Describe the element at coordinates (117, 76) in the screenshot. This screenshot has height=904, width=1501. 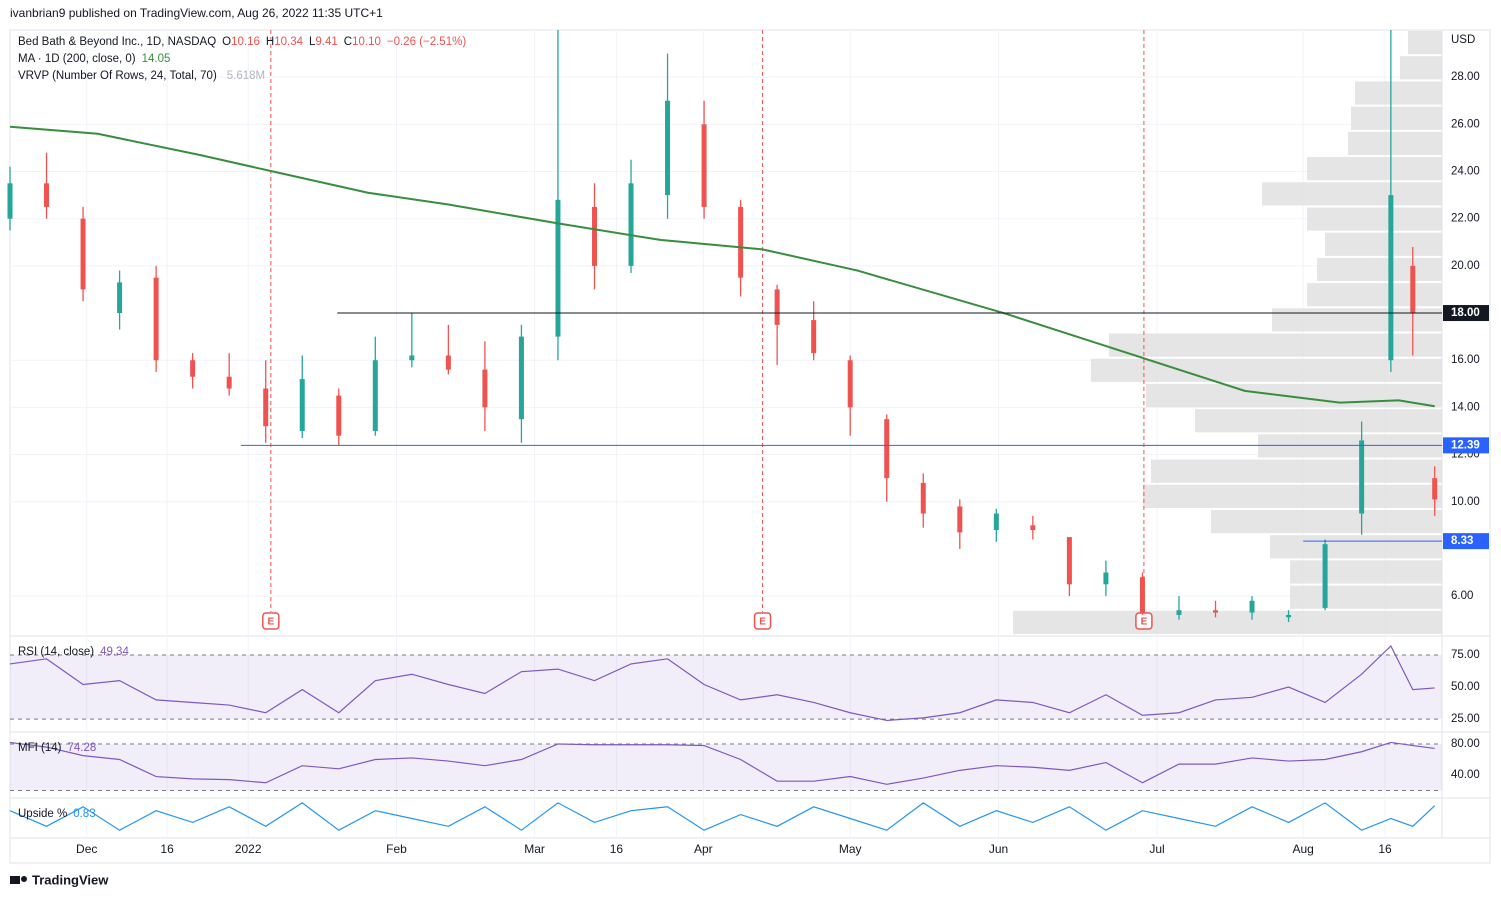
I see `vrvp-title: VRVP (Number Of Rows, 24, Total, 70)` at that location.